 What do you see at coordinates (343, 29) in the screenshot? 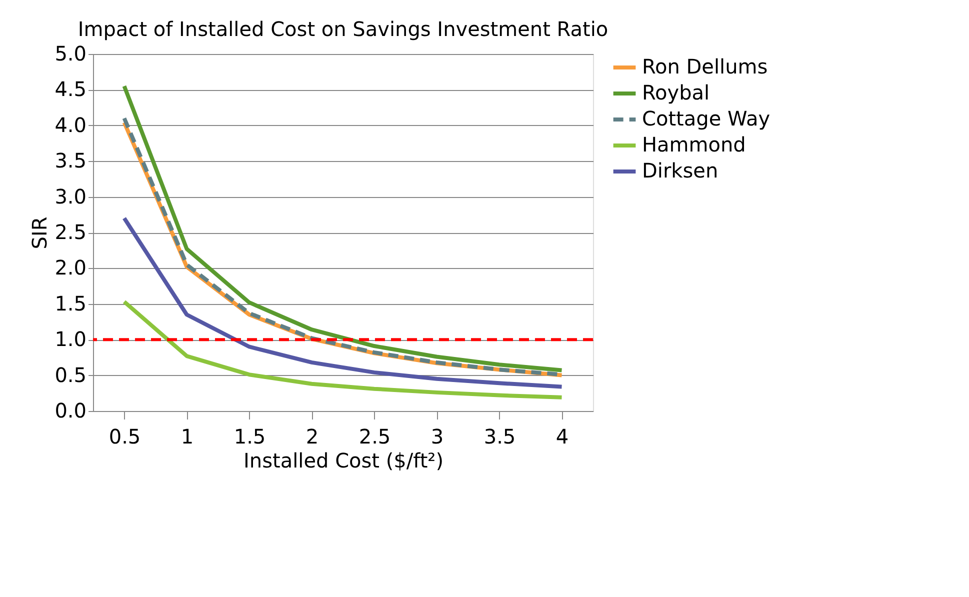
I see `chart-title: Impact of Installed Cost on Savings Investment Ratio` at bounding box center [343, 29].